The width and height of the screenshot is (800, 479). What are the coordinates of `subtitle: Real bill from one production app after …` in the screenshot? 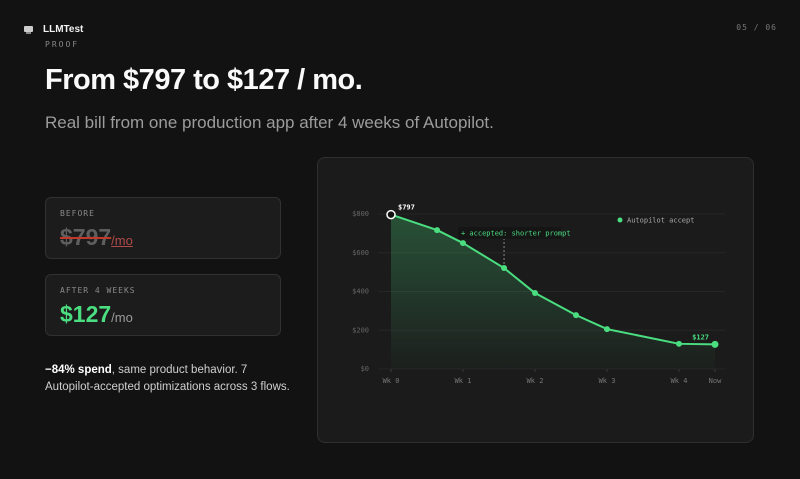 It's located at (269, 122).